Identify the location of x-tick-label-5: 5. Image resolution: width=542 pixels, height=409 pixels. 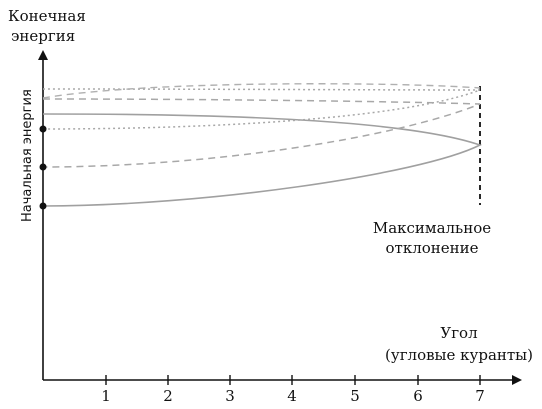
(355, 396).